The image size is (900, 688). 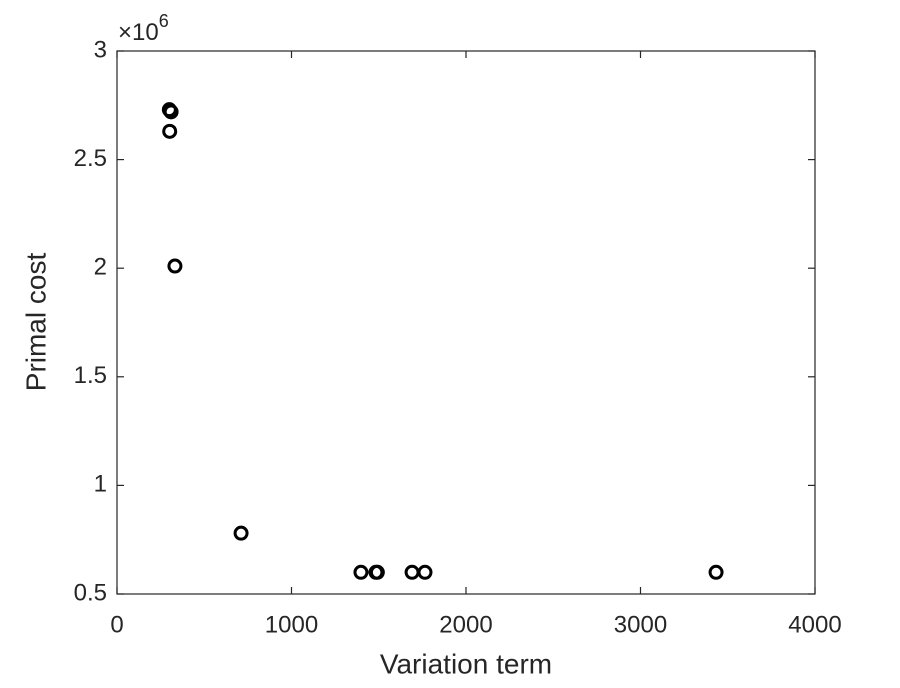 What do you see at coordinates (90, 592) in the screenshot?
I see `y-tick-label: 0.5` at bounding box center [90, 592].